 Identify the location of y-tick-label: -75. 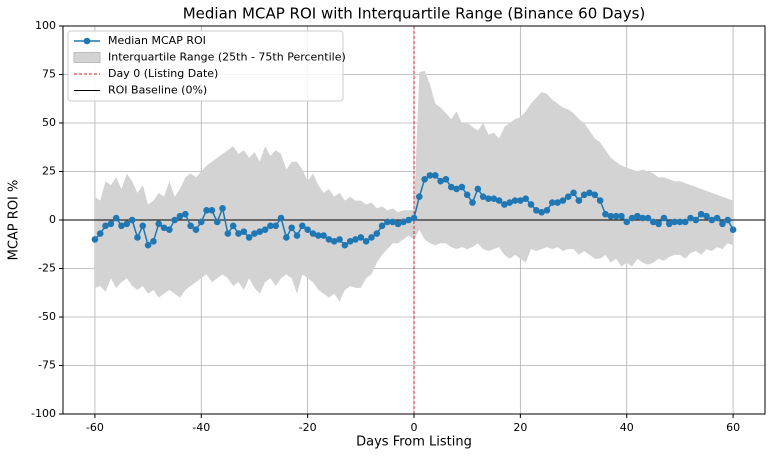
(47, 365).